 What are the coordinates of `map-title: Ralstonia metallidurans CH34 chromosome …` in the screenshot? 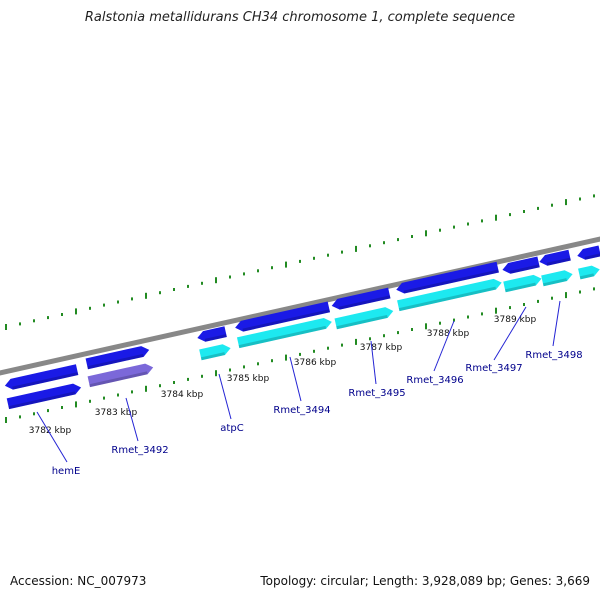 It's located at (300, 17).